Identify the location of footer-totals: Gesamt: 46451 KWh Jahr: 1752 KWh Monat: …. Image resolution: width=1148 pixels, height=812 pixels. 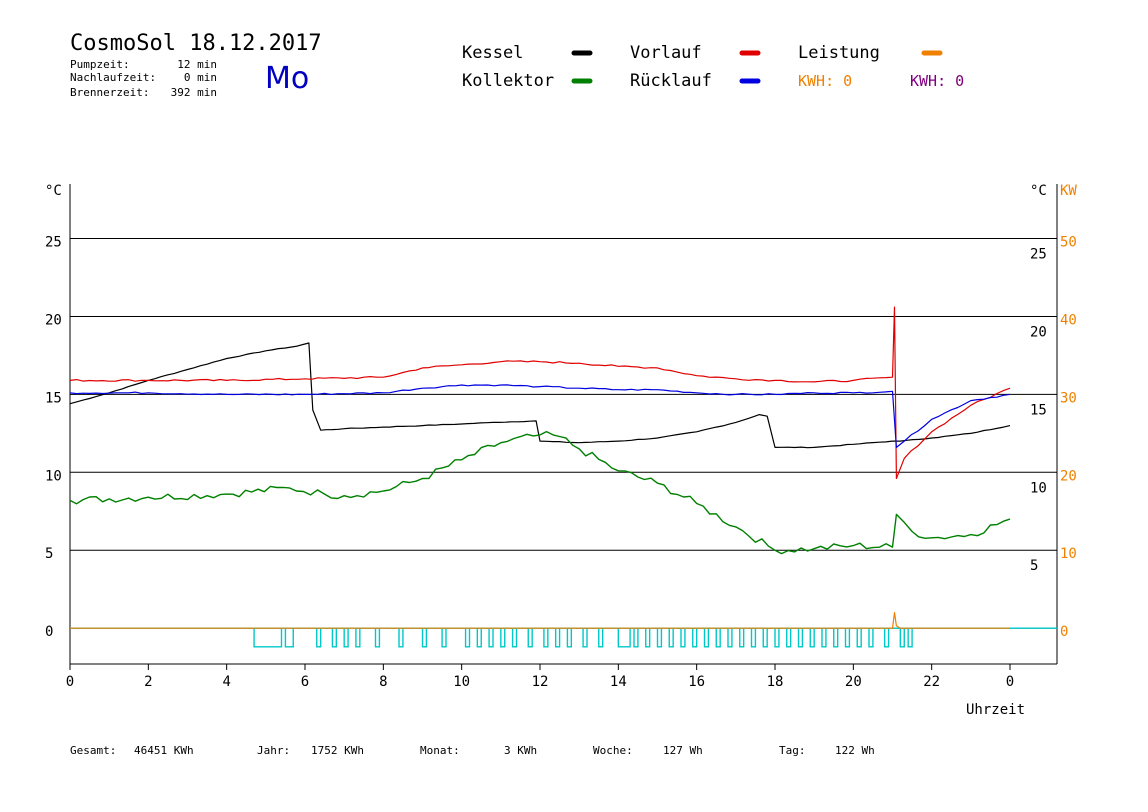
(472, 750).